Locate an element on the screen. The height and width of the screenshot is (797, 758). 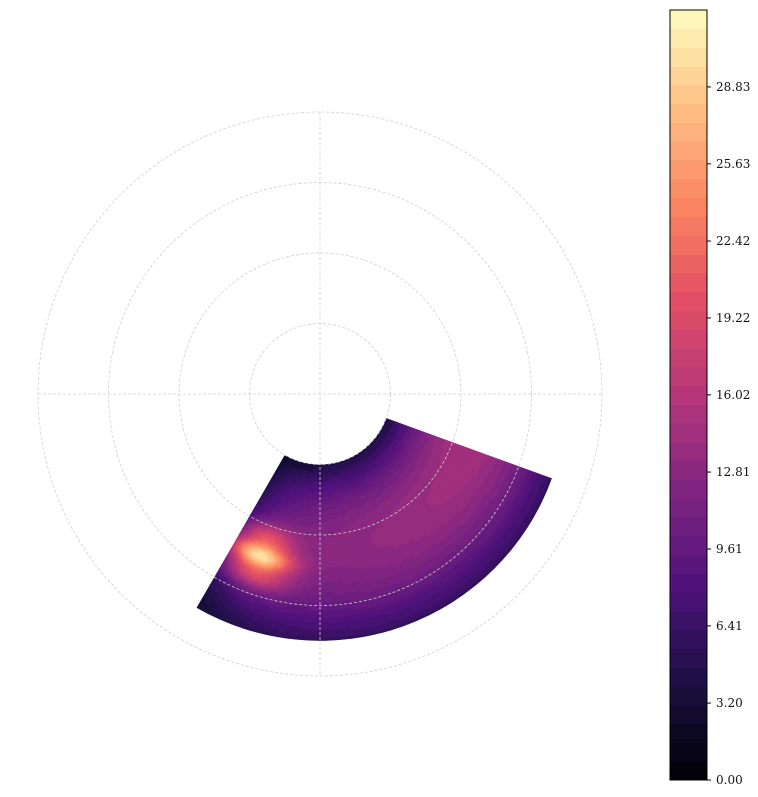
contour-fill is located at coordinates (374, 529).